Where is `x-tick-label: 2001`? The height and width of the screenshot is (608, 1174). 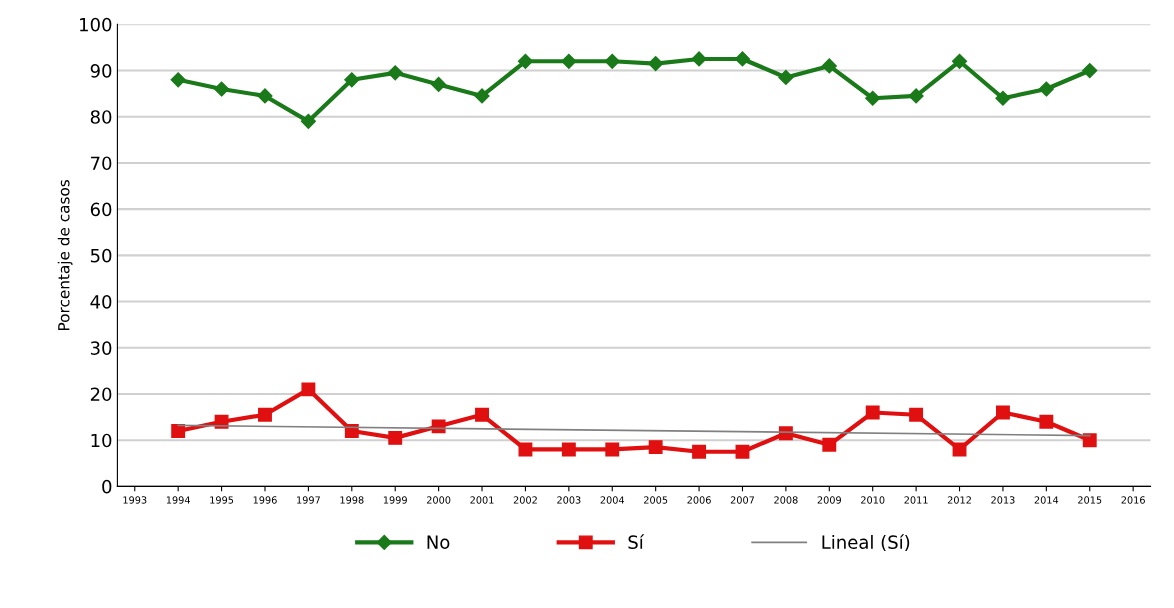
x-tick-label: 2001 is located at coordinates (482, 500).